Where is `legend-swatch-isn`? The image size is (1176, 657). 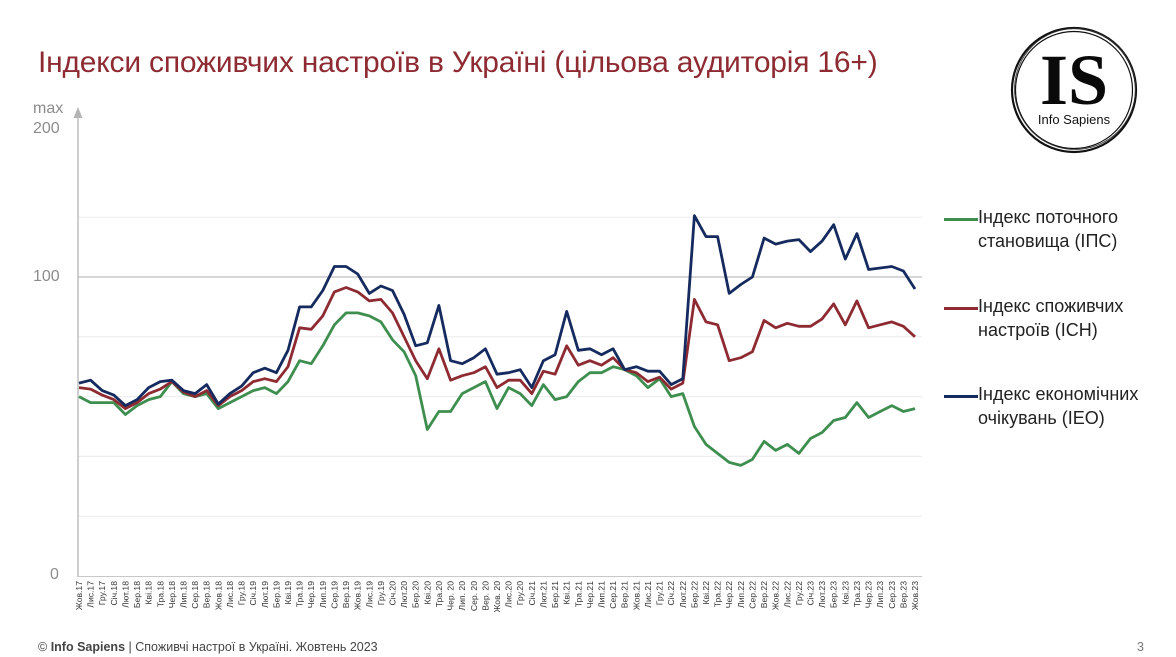
legend-swatch-isn is located at coordinates (961, 308).